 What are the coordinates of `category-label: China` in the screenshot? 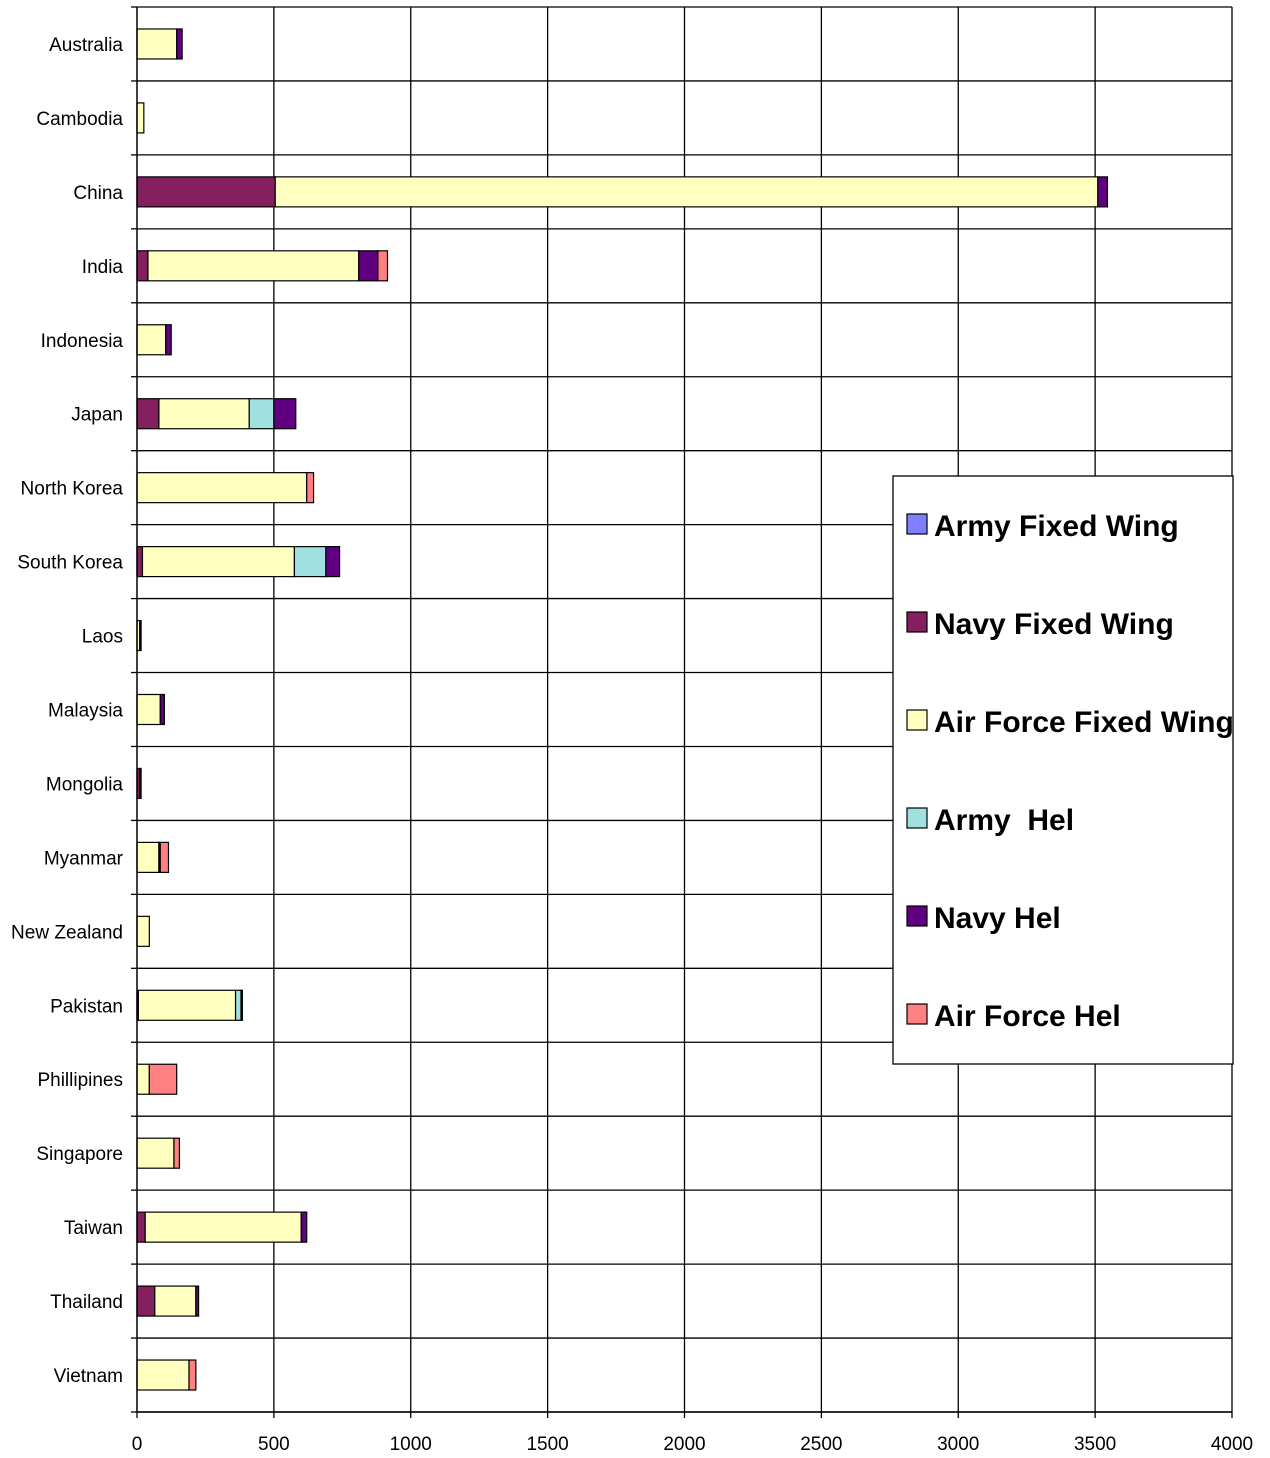 It's located at (98, 193).